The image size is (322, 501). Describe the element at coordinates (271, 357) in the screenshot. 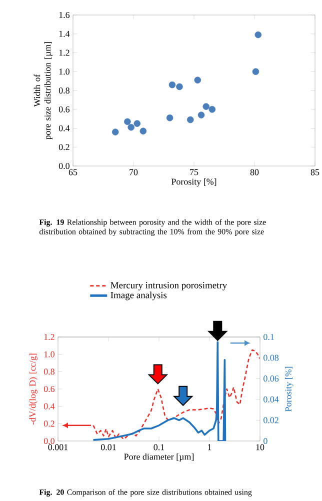

I see `y2-tick-label: 0.08` at that location.